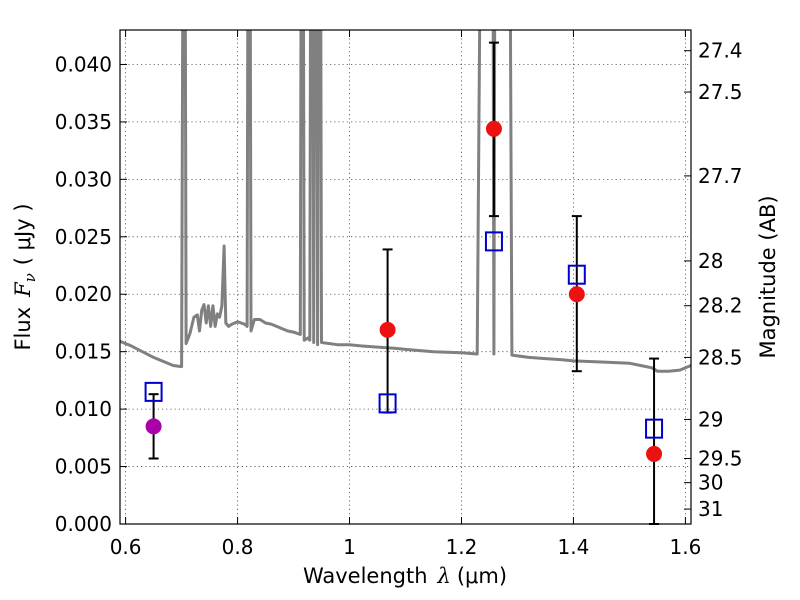 This screenshot has width=800, height=600. Describe the element at coordinates (710, 261) in the screenshot. I see `y2-tick-label: 28` at that location.